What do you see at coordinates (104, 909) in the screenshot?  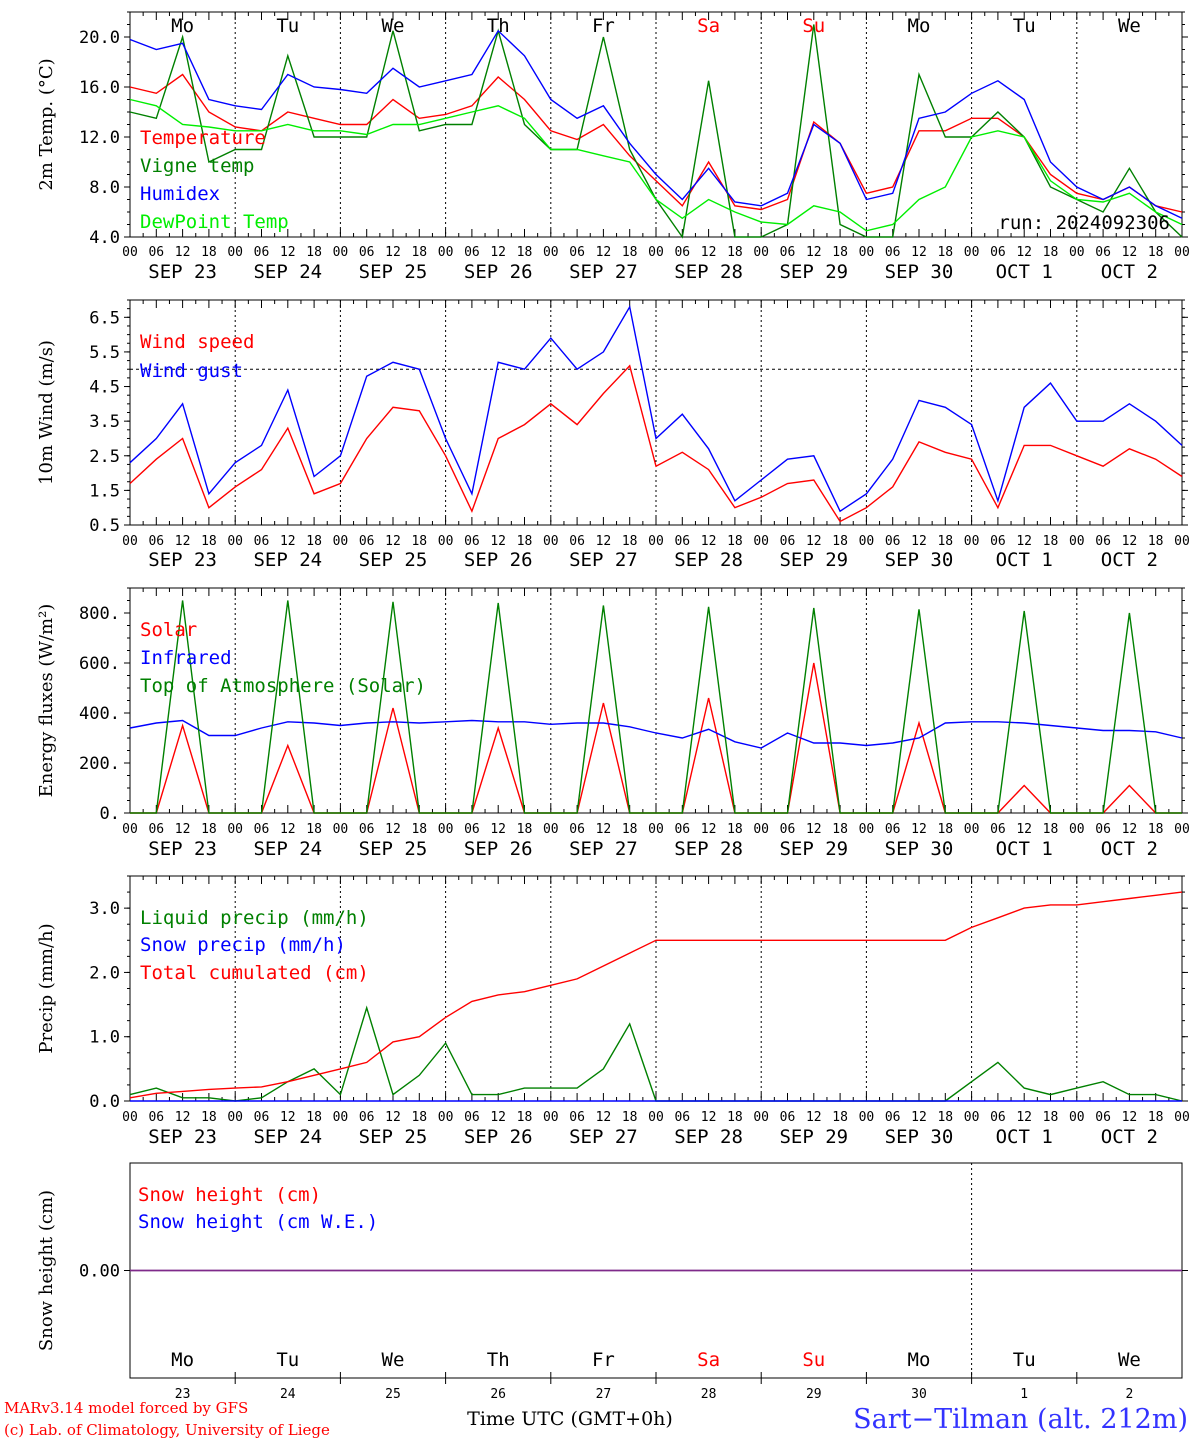 I see `y-tick-label: 3.0` at bounding box center [104, 909].